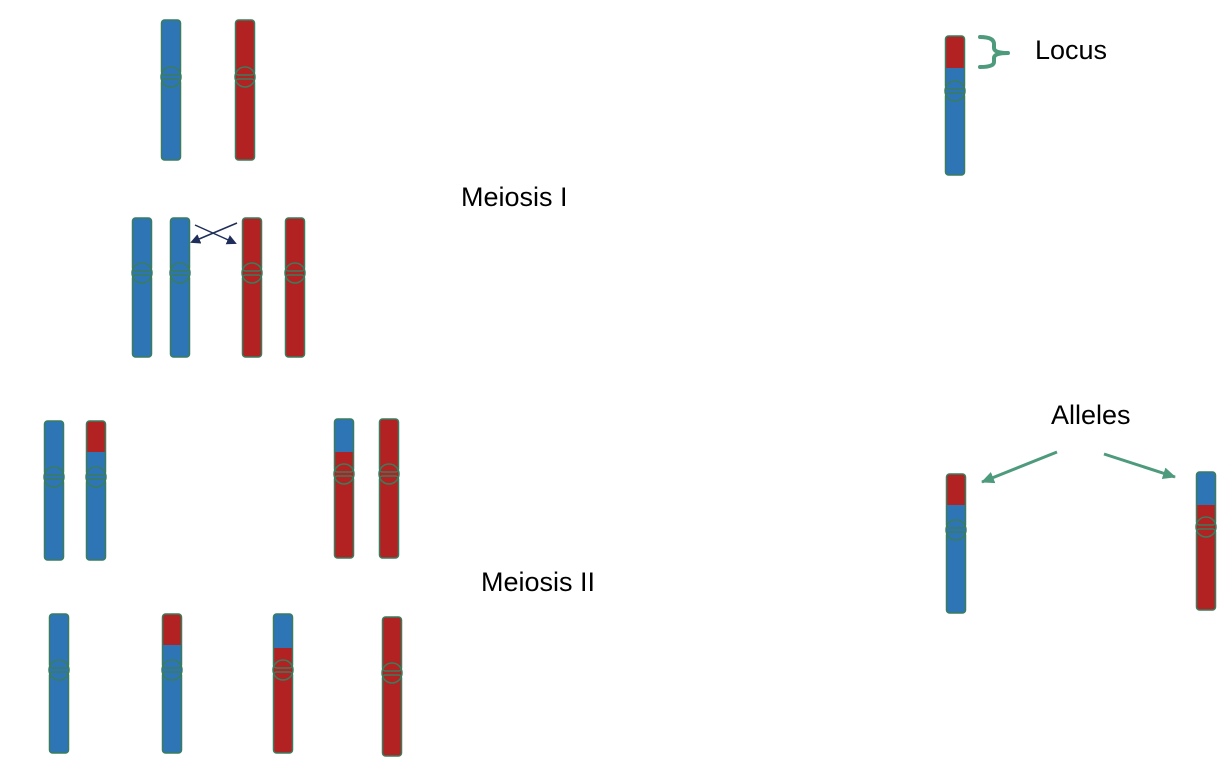  Describe the element at coordinates (1091, 415) in the screenshot. I see `alleles-label: Alleles` at that location.